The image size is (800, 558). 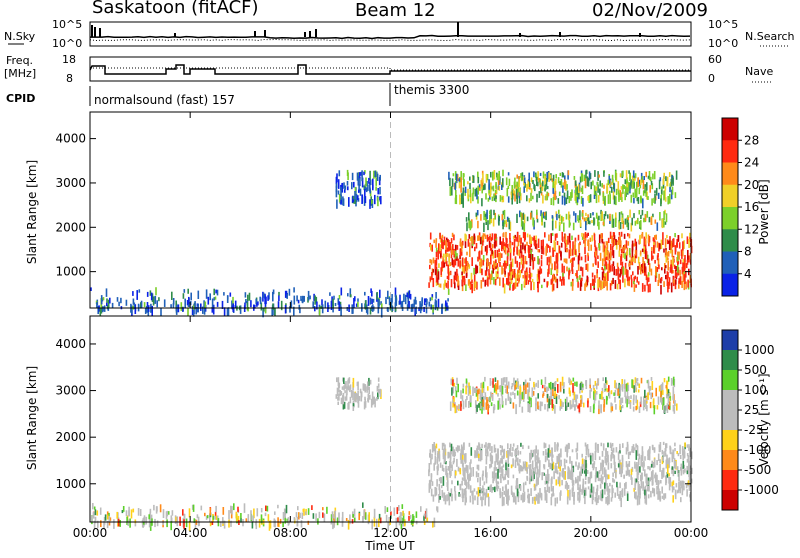 I want to click on nave-tick-top: 60, so click(x=715, y=59).